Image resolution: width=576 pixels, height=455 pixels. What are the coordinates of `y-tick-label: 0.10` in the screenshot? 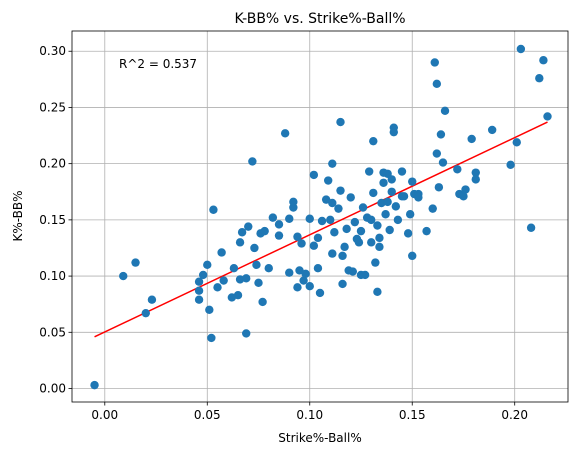 It's located at (52, 276).